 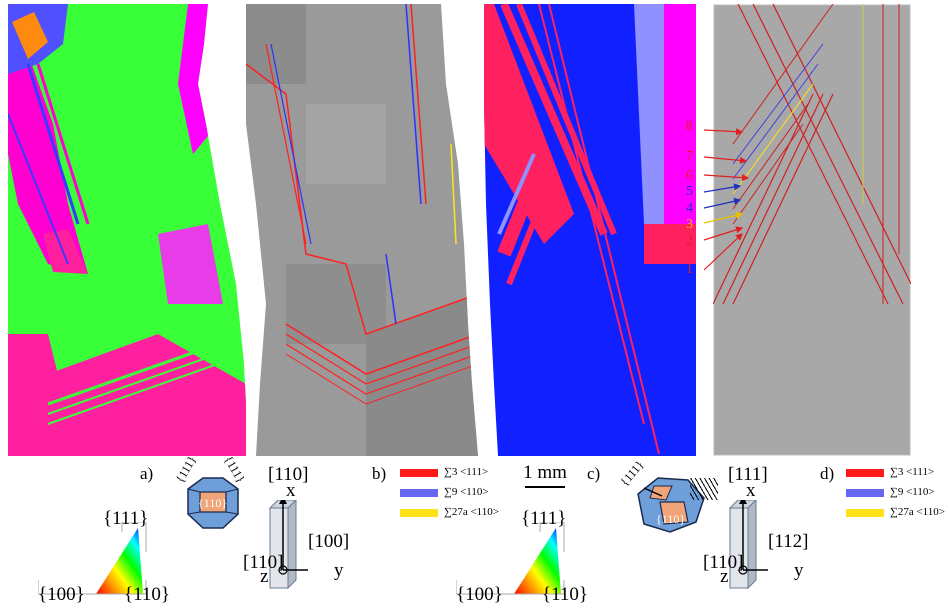 What do you see at coordinates (545, 487) in the screenshot?
I see `scale-bar-line` at bounding box center [545, 487].